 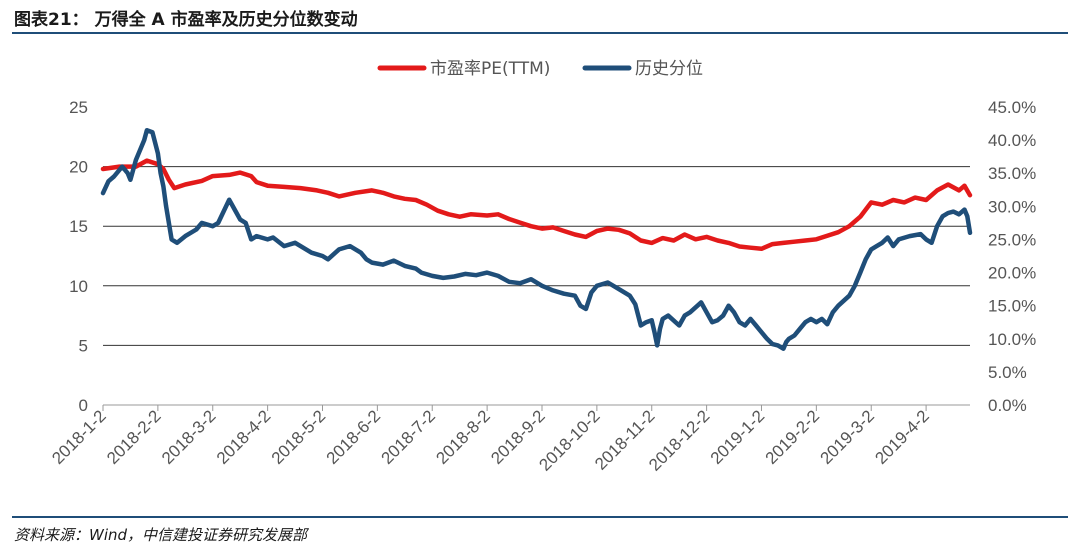 I want to click on x-tick-label: 2018-12-2, so click(x=679, y=440).